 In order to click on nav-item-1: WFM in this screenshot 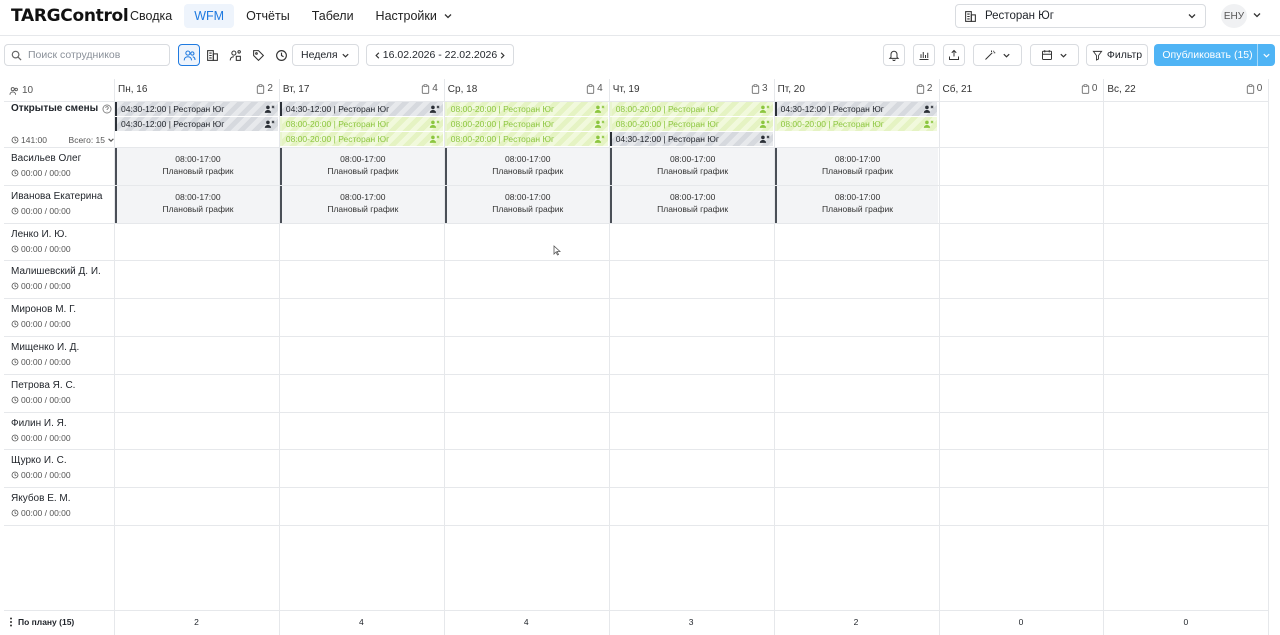, I will do `click(209, 16)`.